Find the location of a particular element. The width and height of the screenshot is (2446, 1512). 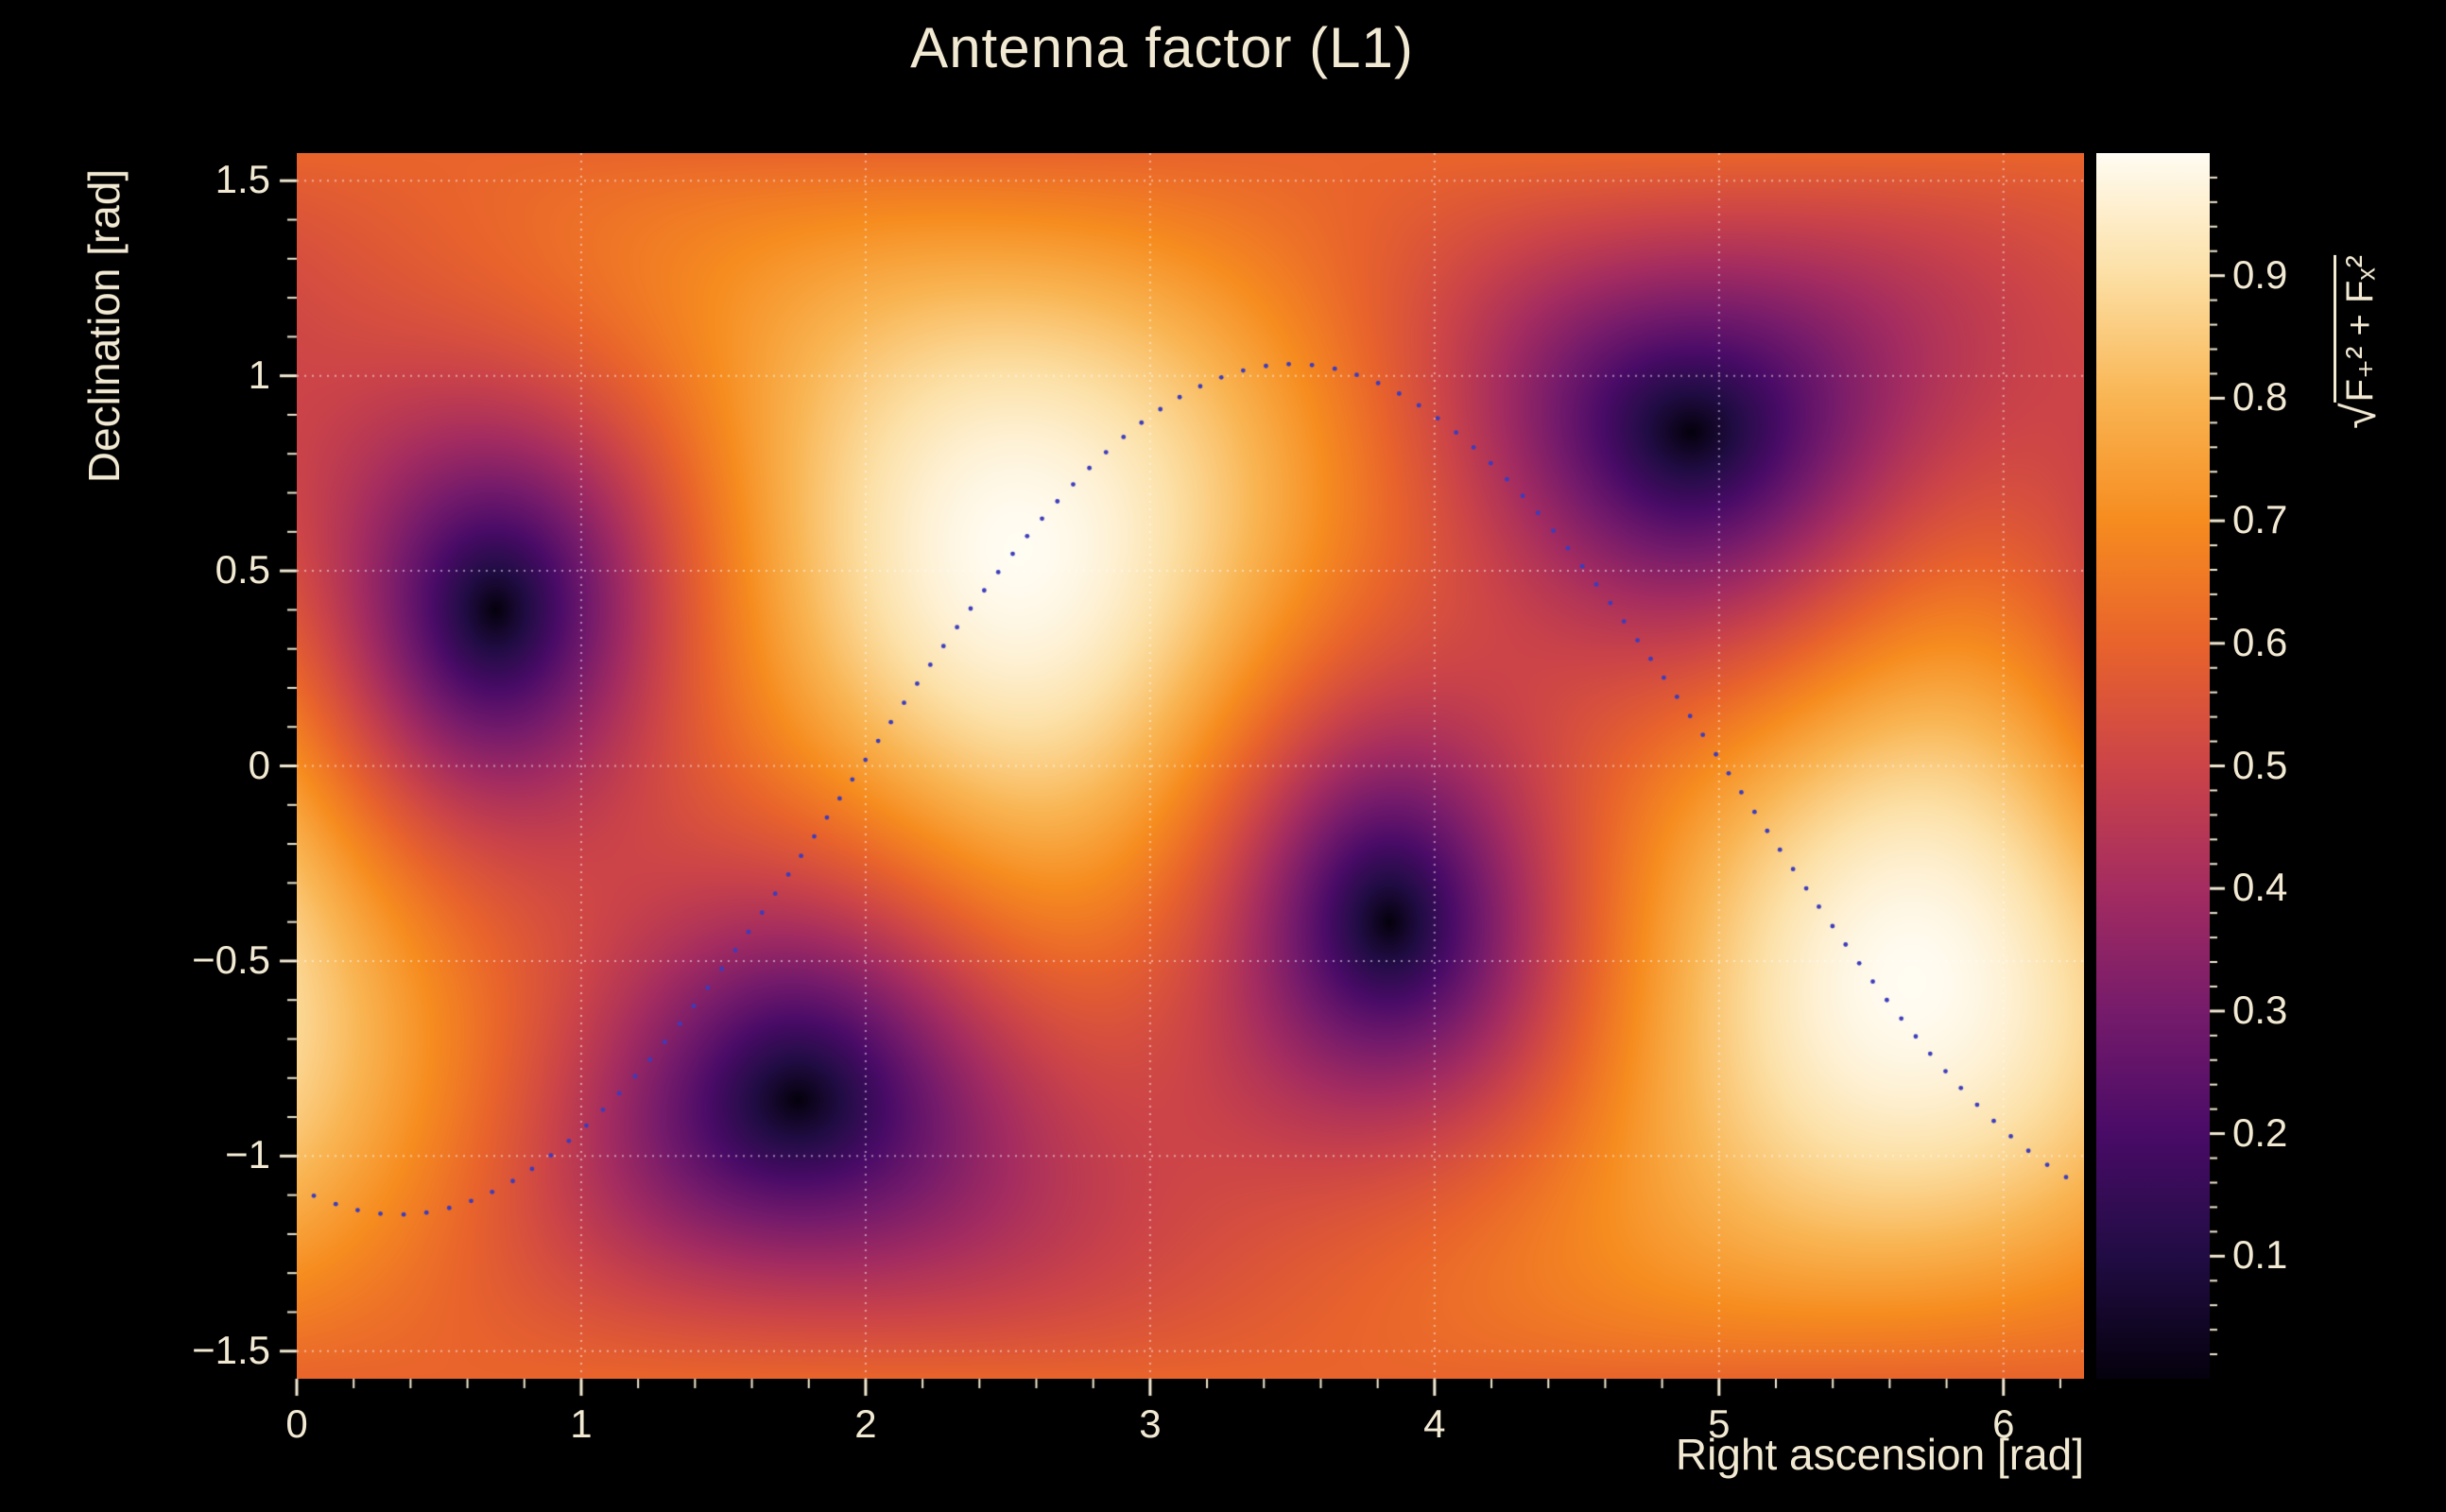

colorbar-tick-label: 0.2 is located at coordinates (2260, 1132).